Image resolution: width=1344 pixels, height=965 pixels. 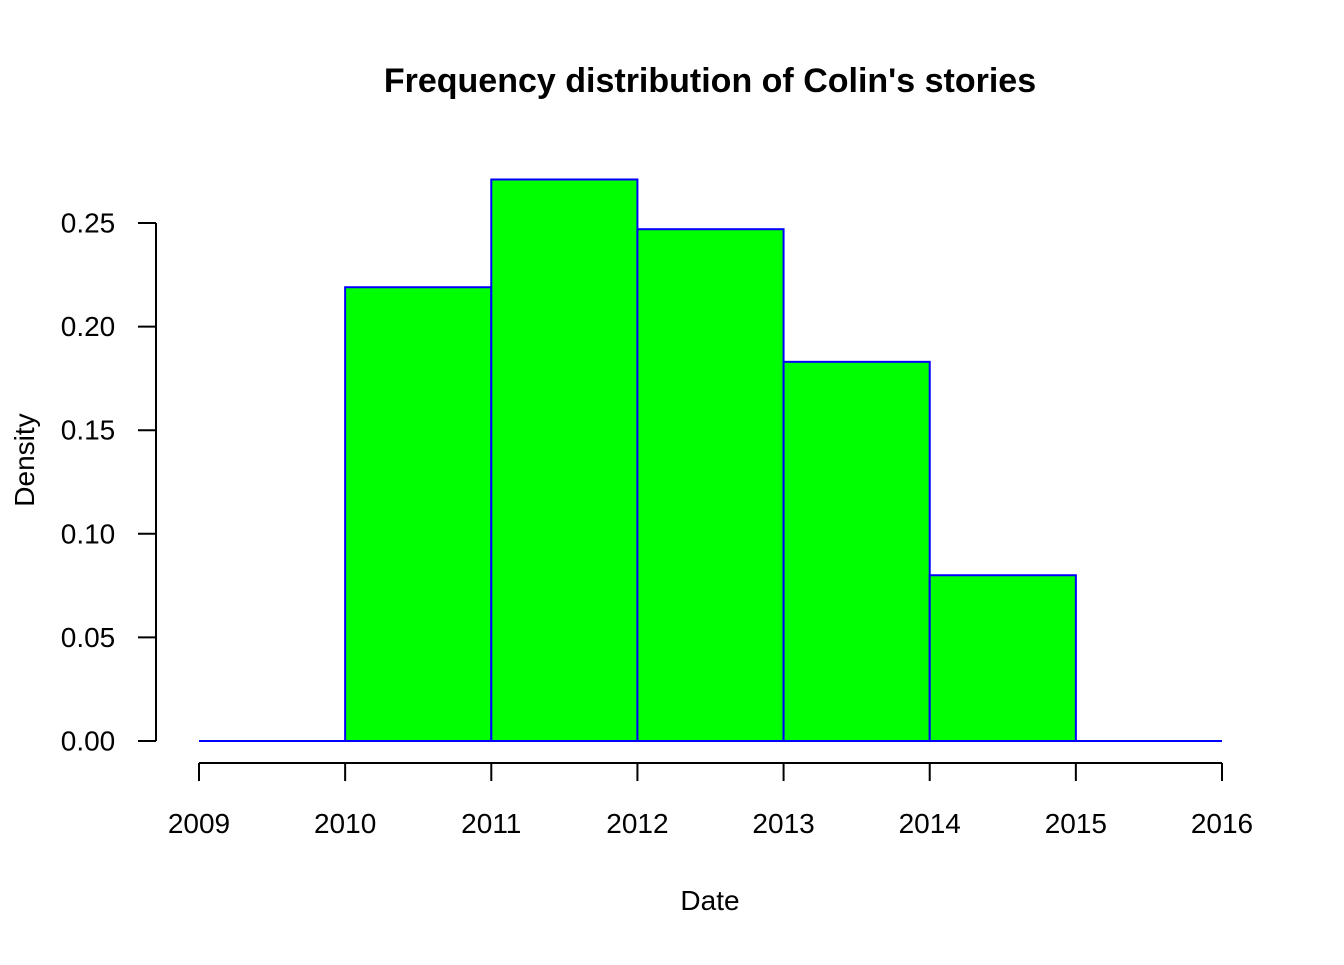 I want to click on x-tick-label-3: 2012, so click(x=637, y=823).